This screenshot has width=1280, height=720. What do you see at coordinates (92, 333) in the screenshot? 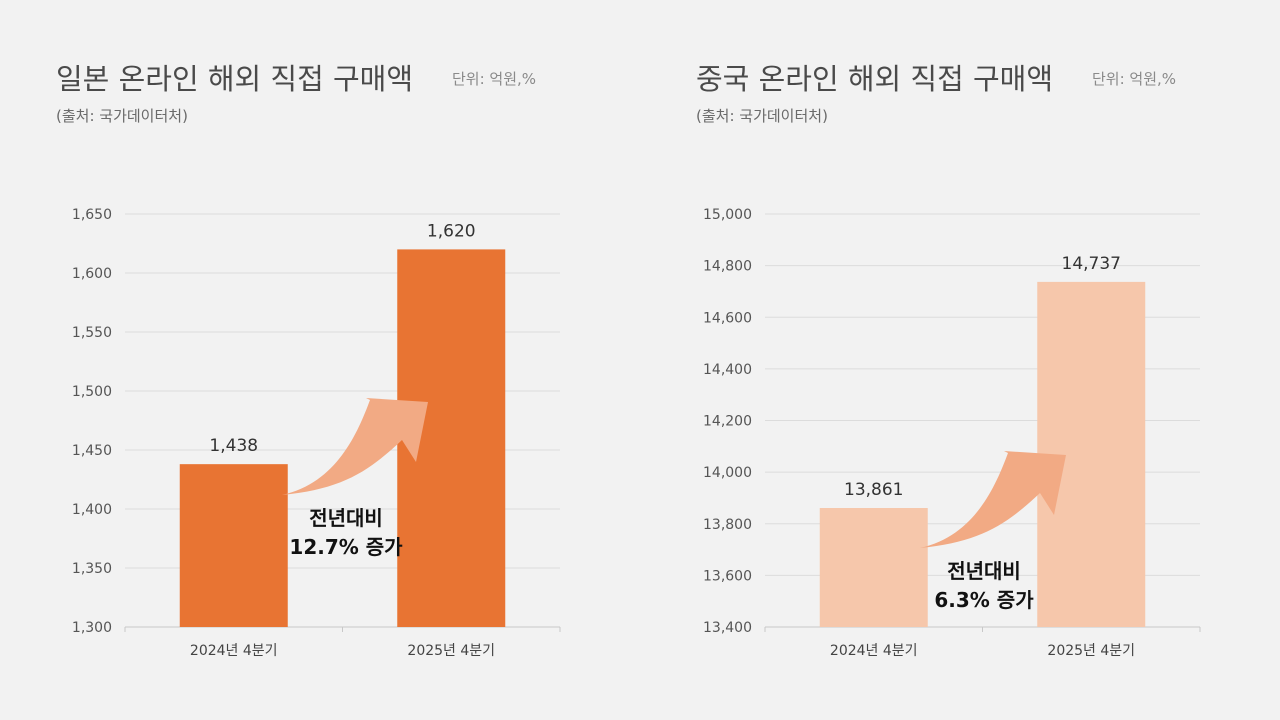
I see `y-tick-label: 1,550` at bounding box center [92, 333].